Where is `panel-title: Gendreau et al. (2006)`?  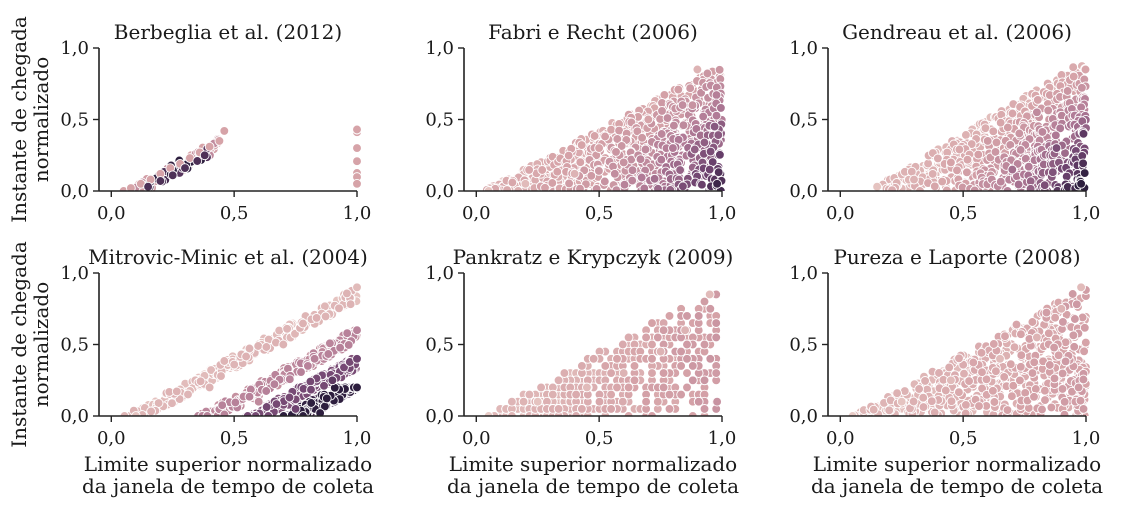 panel-title: Gendreau et al. (2006) is located at coordinates (957, 32).